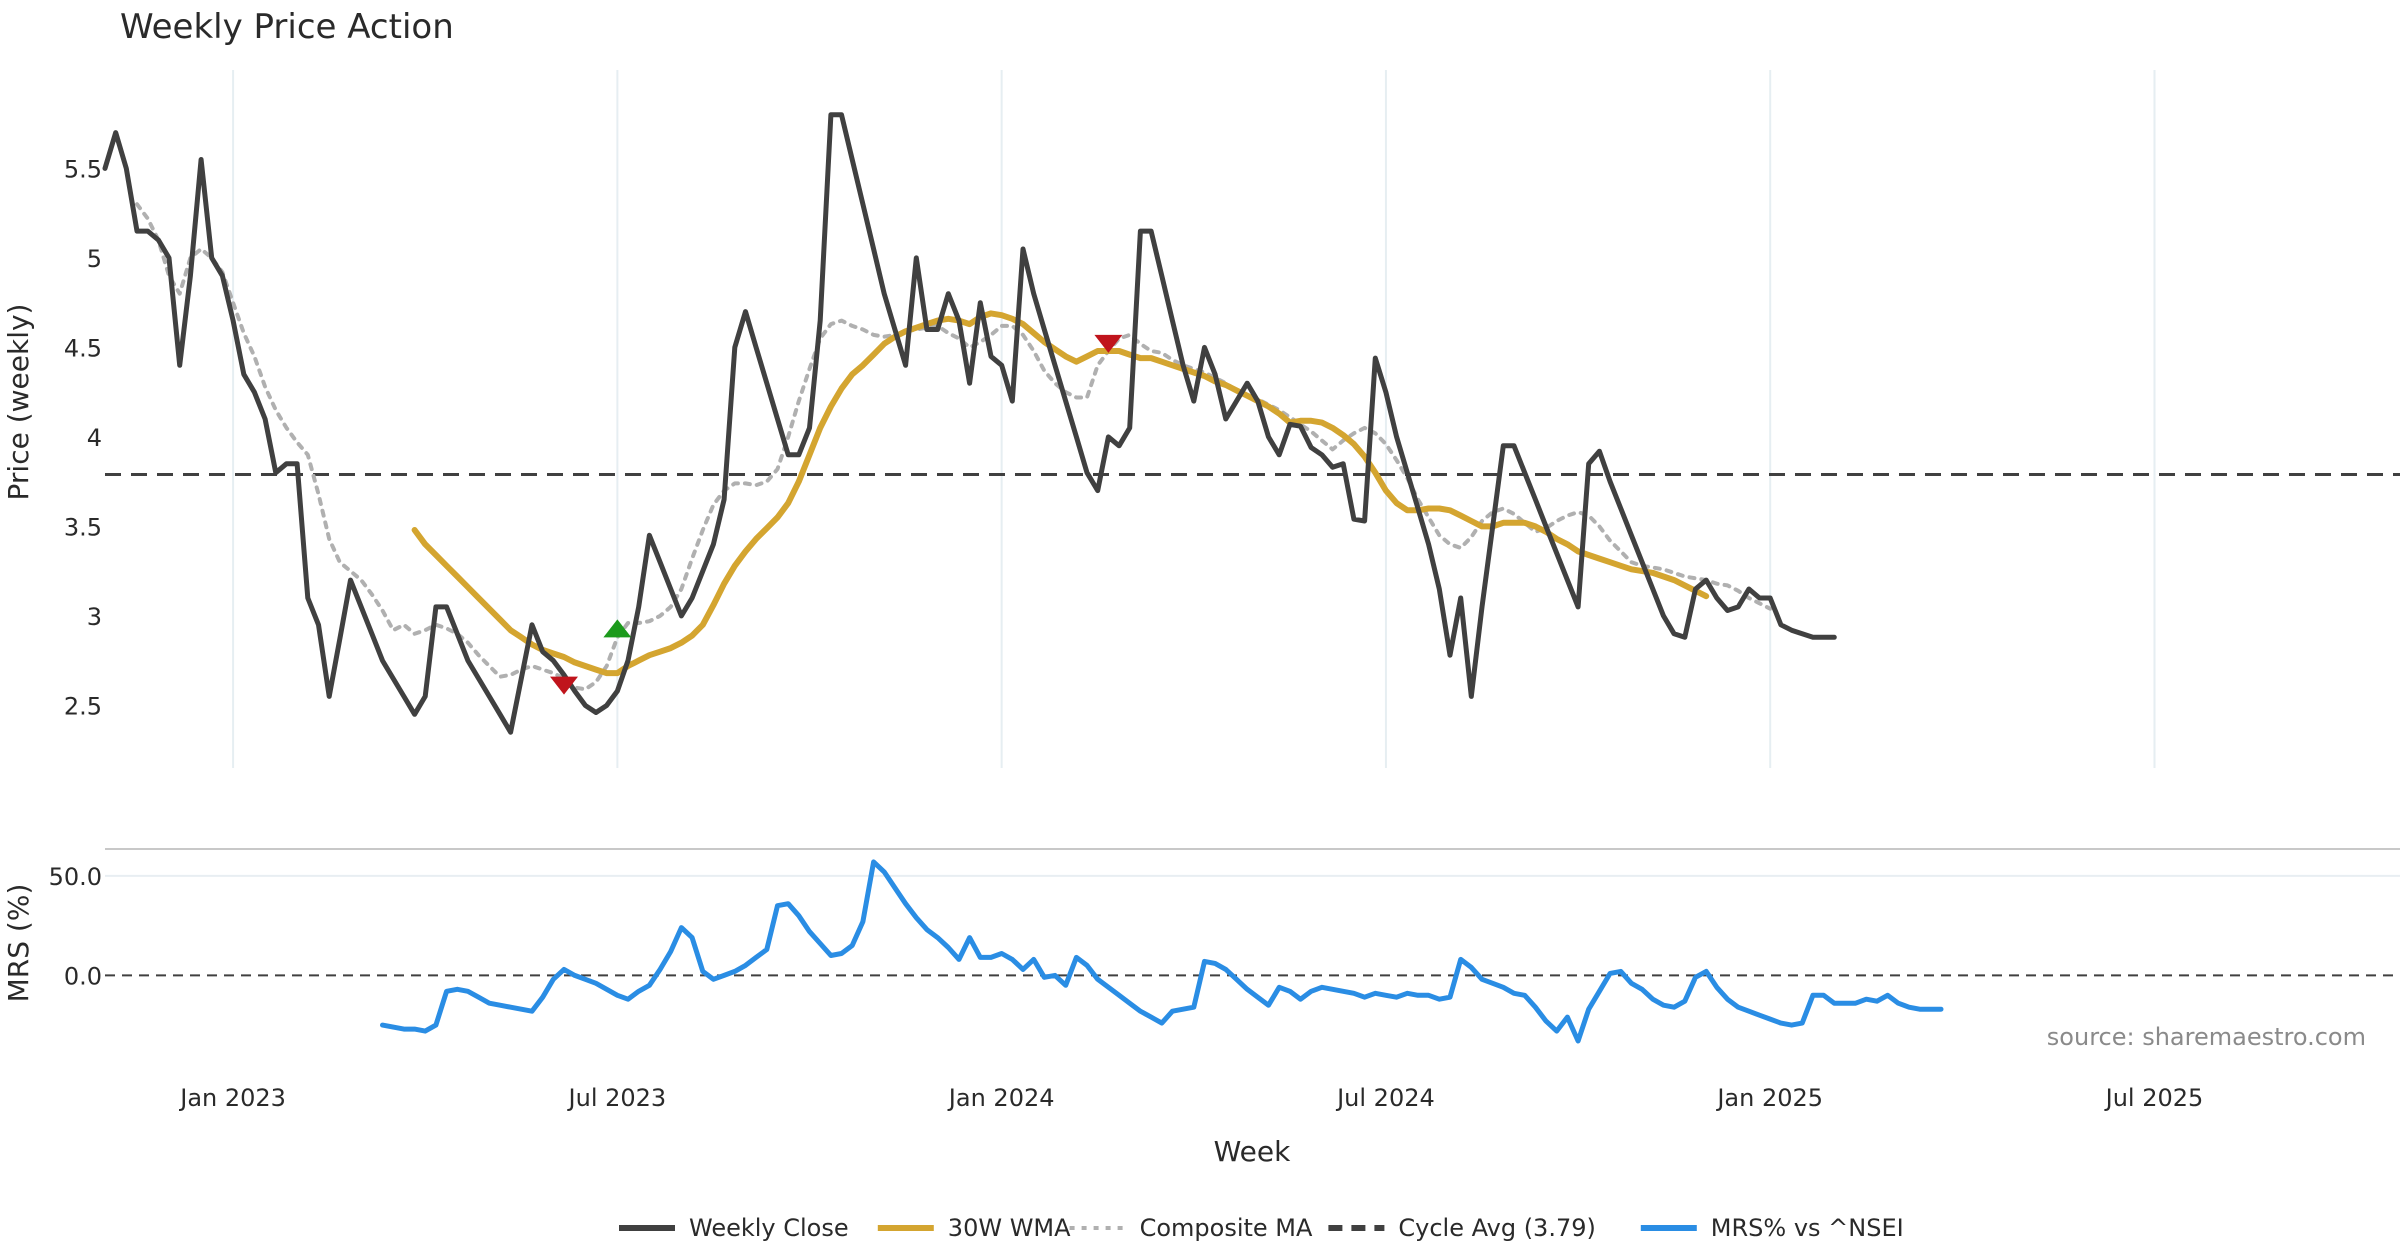 The height and width of the screenshot is (1260, 2400). I want to click on price-y-tick: 3.5, so click(83, 527).